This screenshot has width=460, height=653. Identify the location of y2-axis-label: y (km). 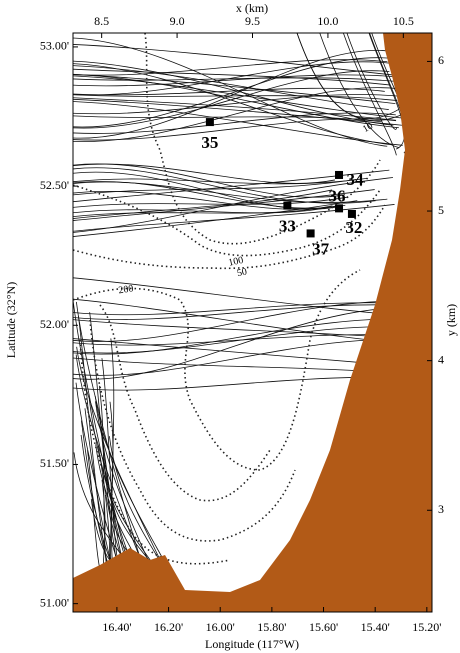
(451, 320).